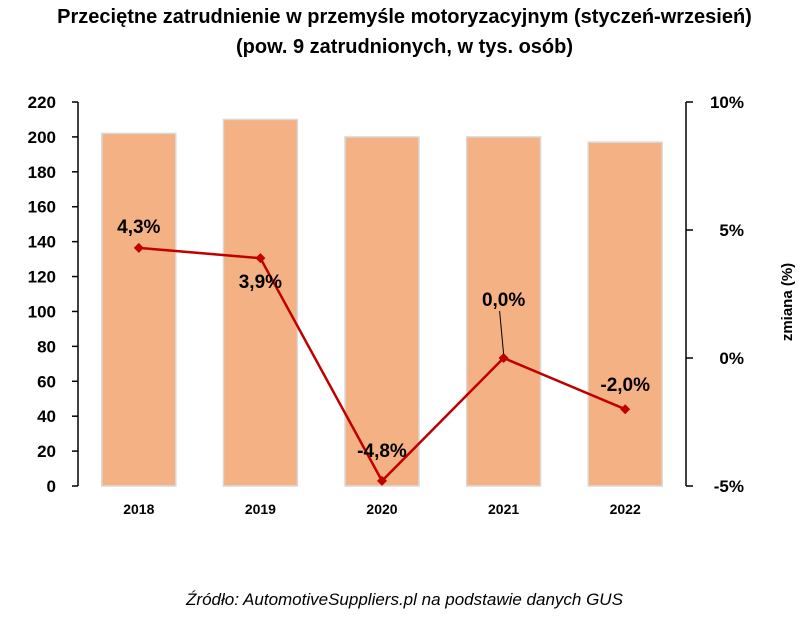  What do you see at coordinates (46, 451) in the screenshot?
I see `left-tick-label: 20` at bounding box center [46, 451].